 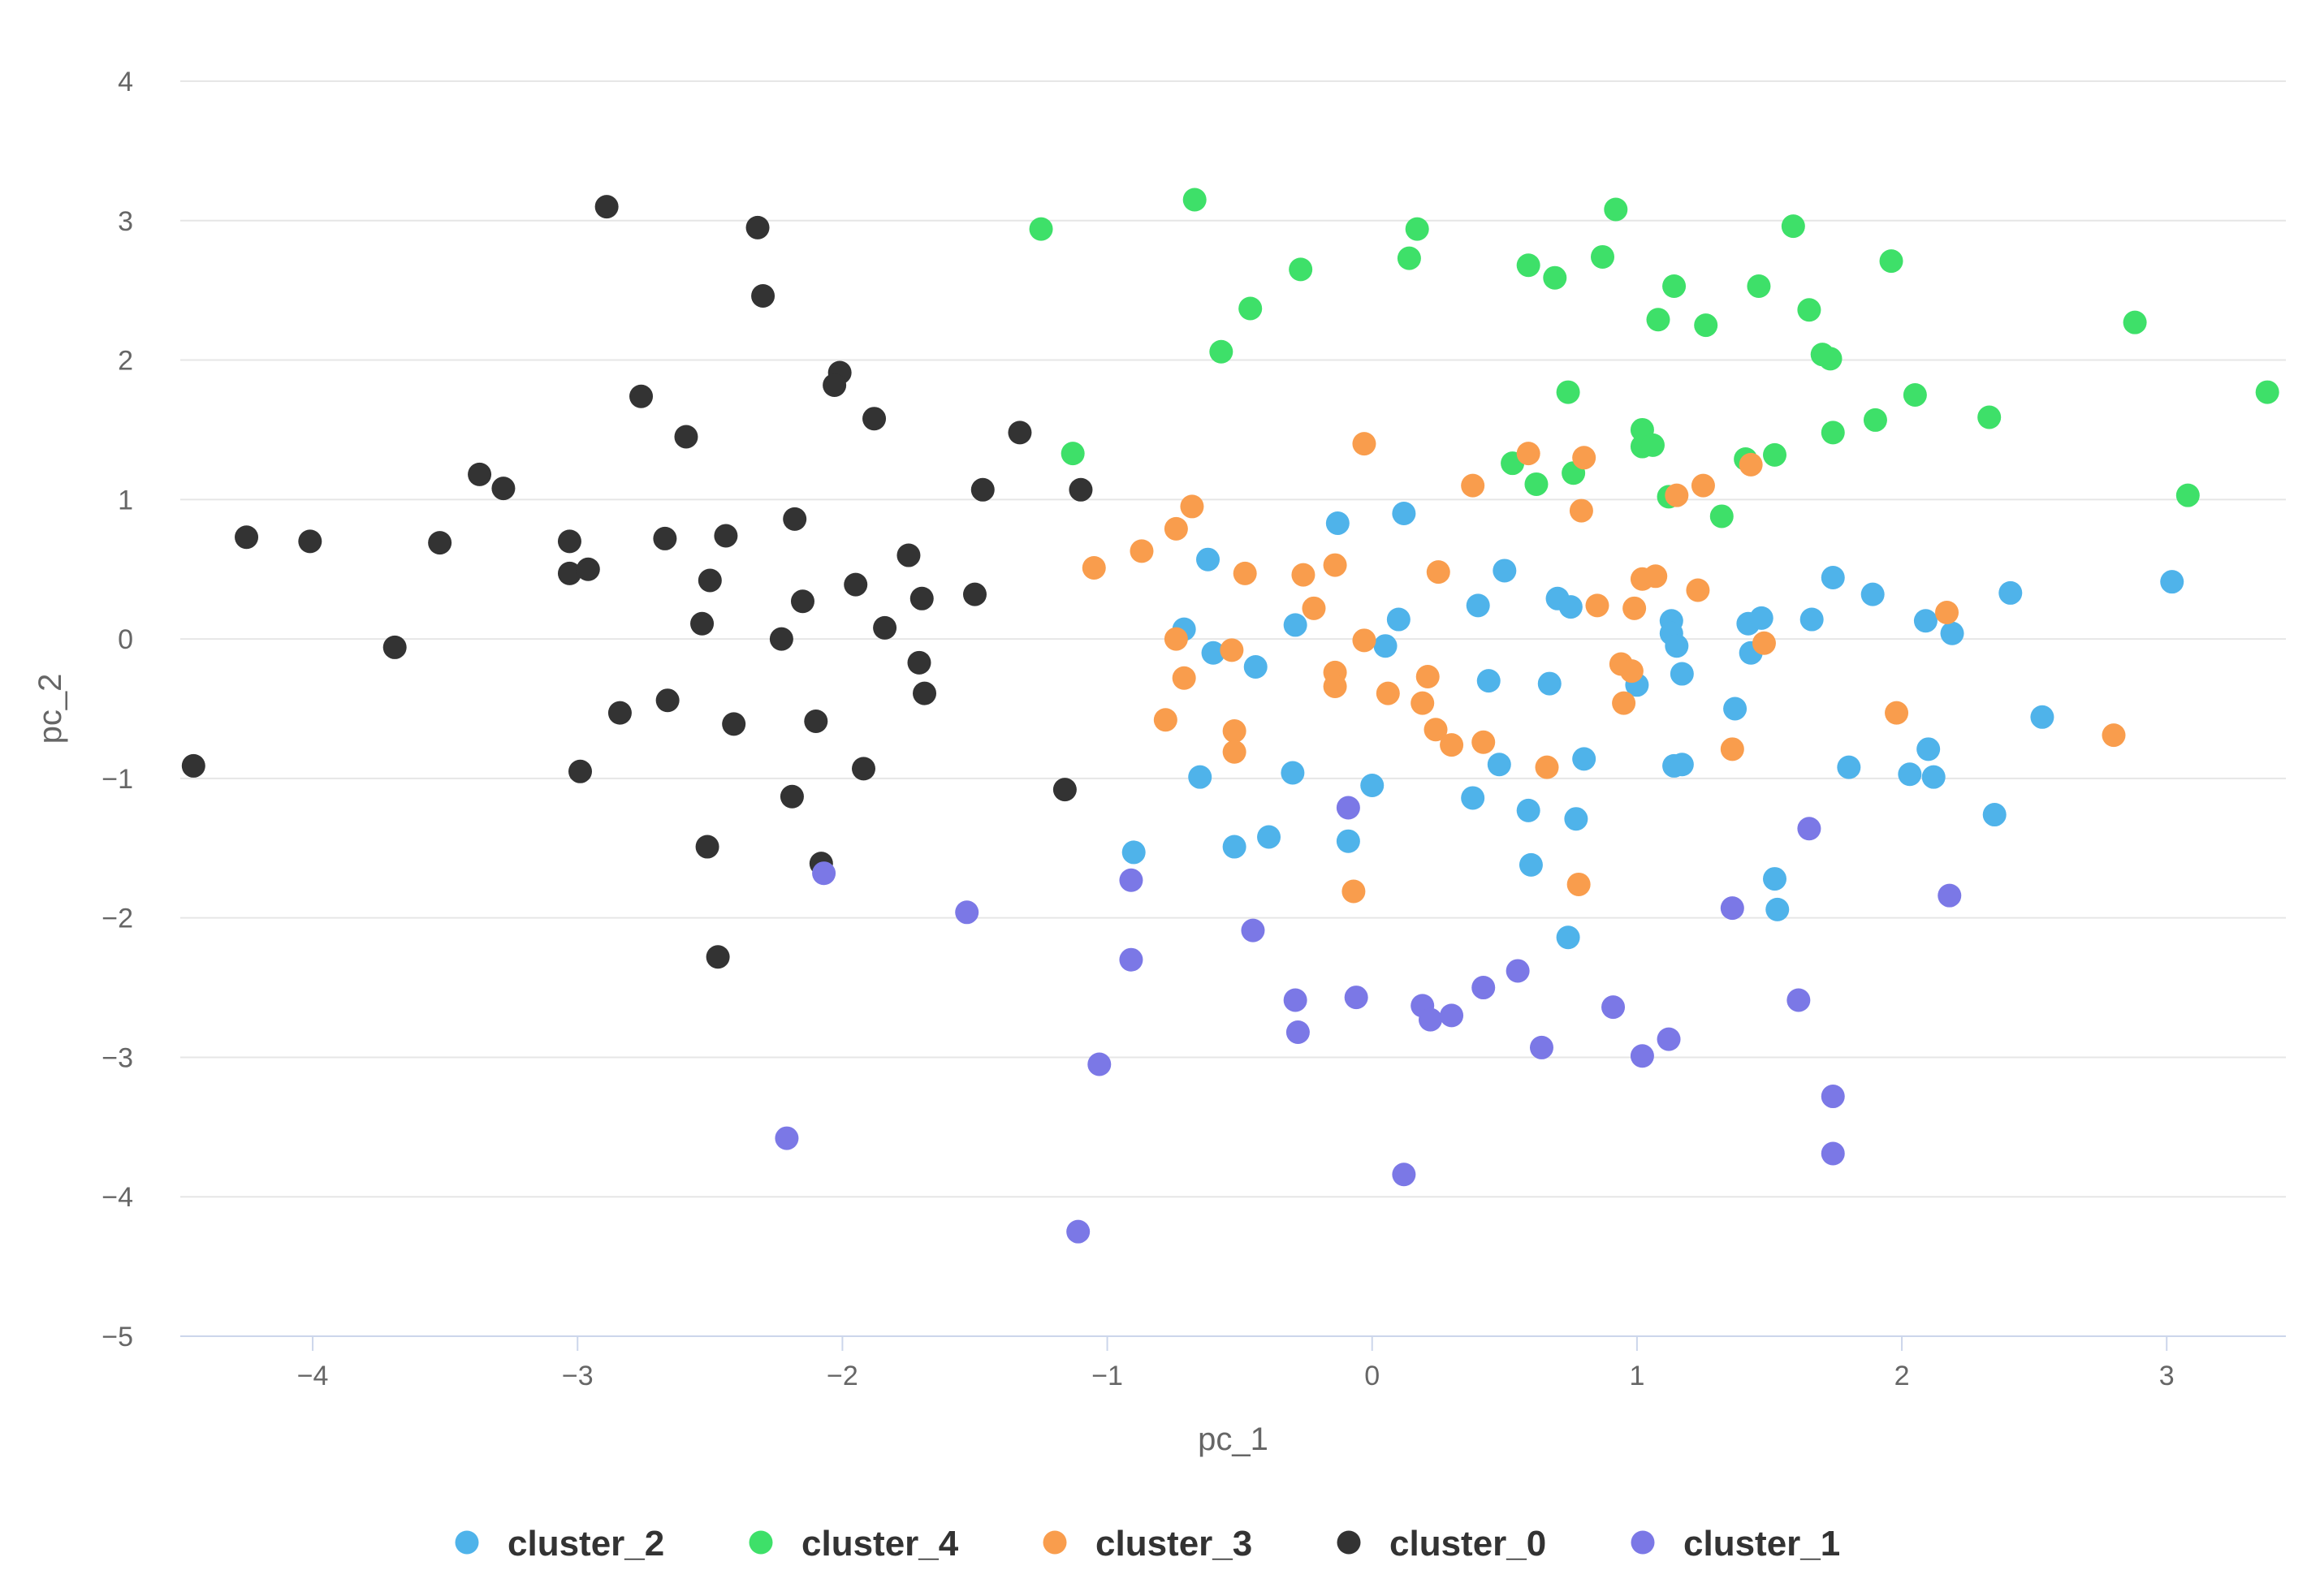 I want to click on legend-label: cluster_2, so click(x=586, y=1544).